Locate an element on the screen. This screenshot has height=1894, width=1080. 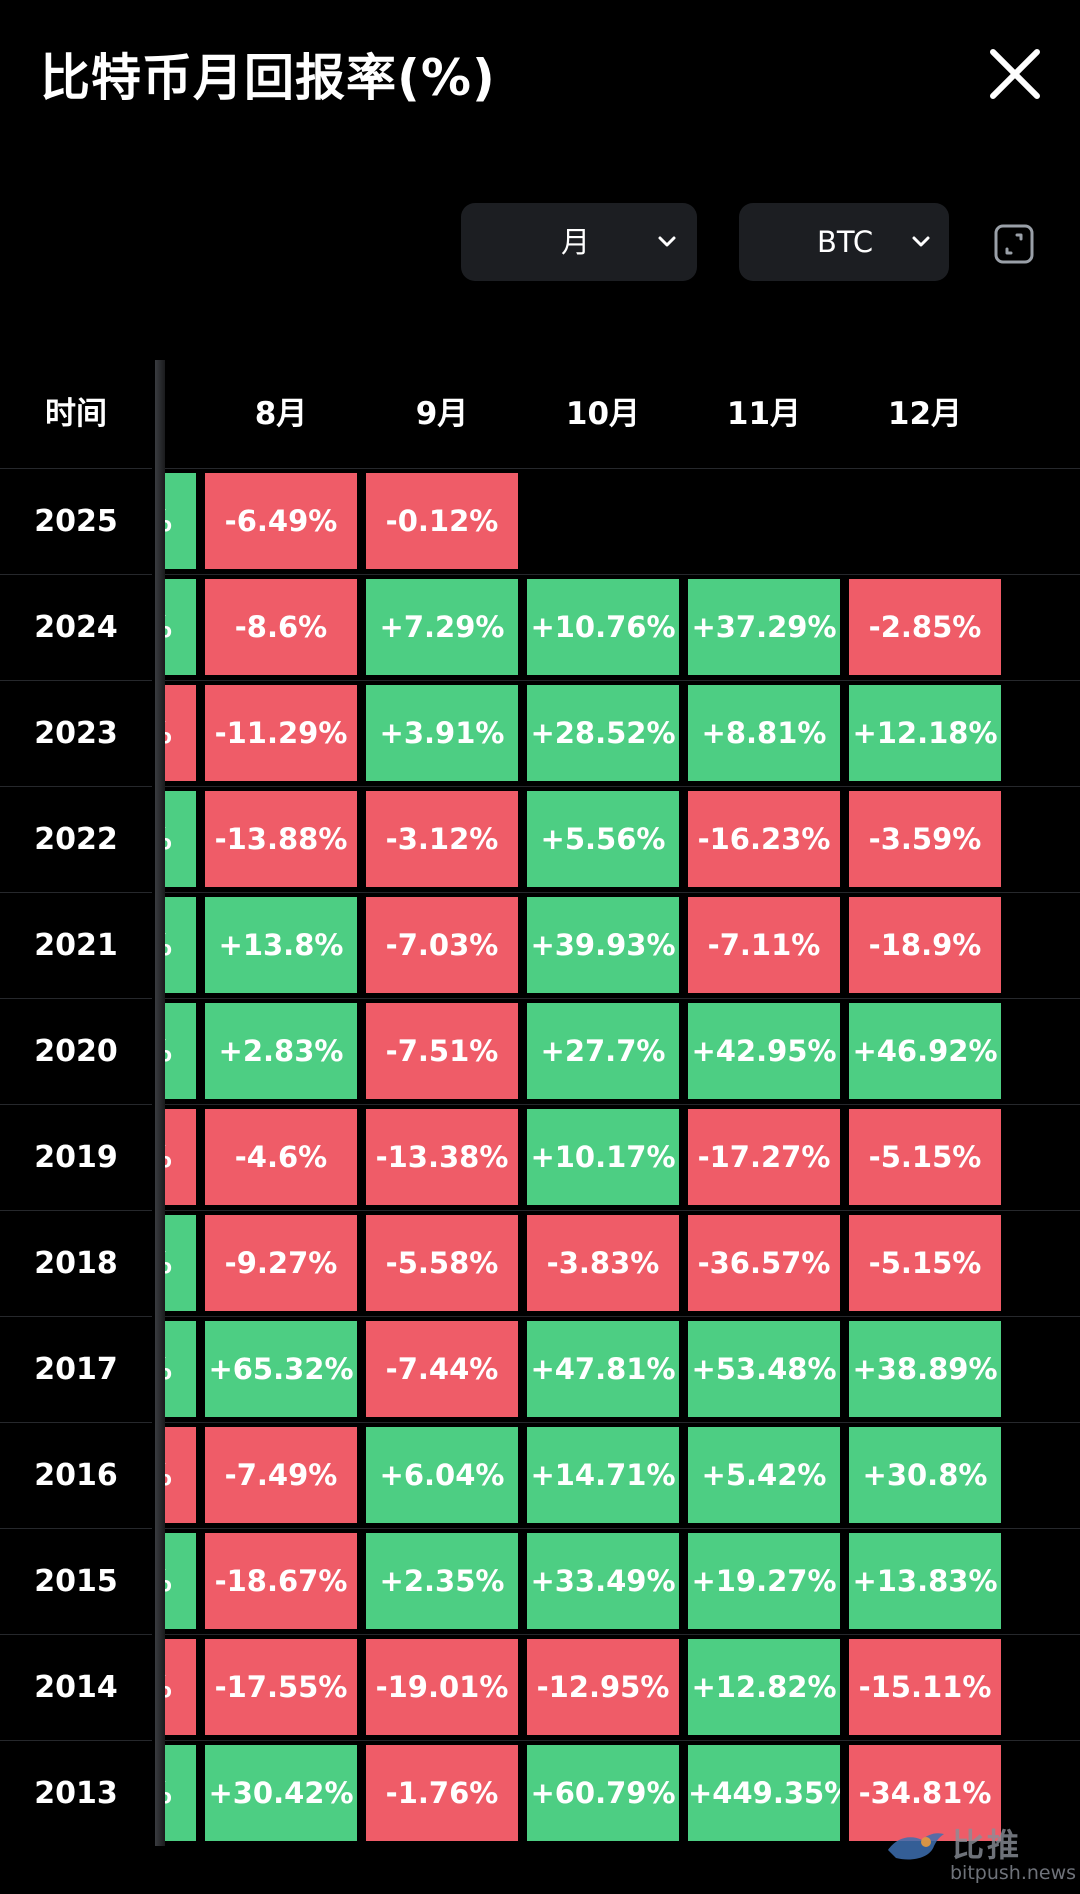
year-cell: 2014 is located at coordinates (76, 1687).